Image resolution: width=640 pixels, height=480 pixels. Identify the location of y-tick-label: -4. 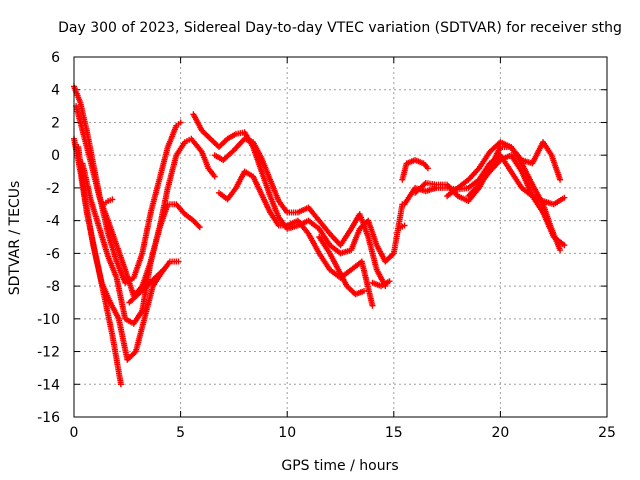
(53, 222).